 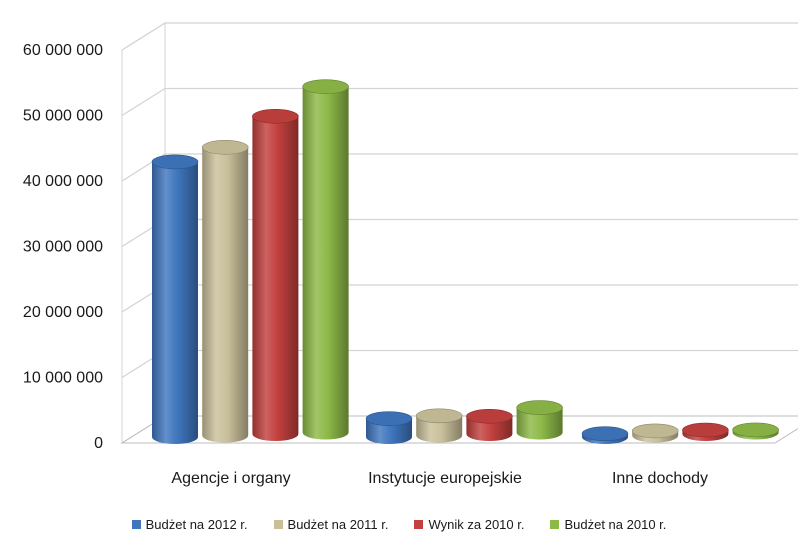 What do you see at coordinates (230, 478) in the screenshot?
I see `x-category-label: Agencje i organy` at bounding box center [230, 478].